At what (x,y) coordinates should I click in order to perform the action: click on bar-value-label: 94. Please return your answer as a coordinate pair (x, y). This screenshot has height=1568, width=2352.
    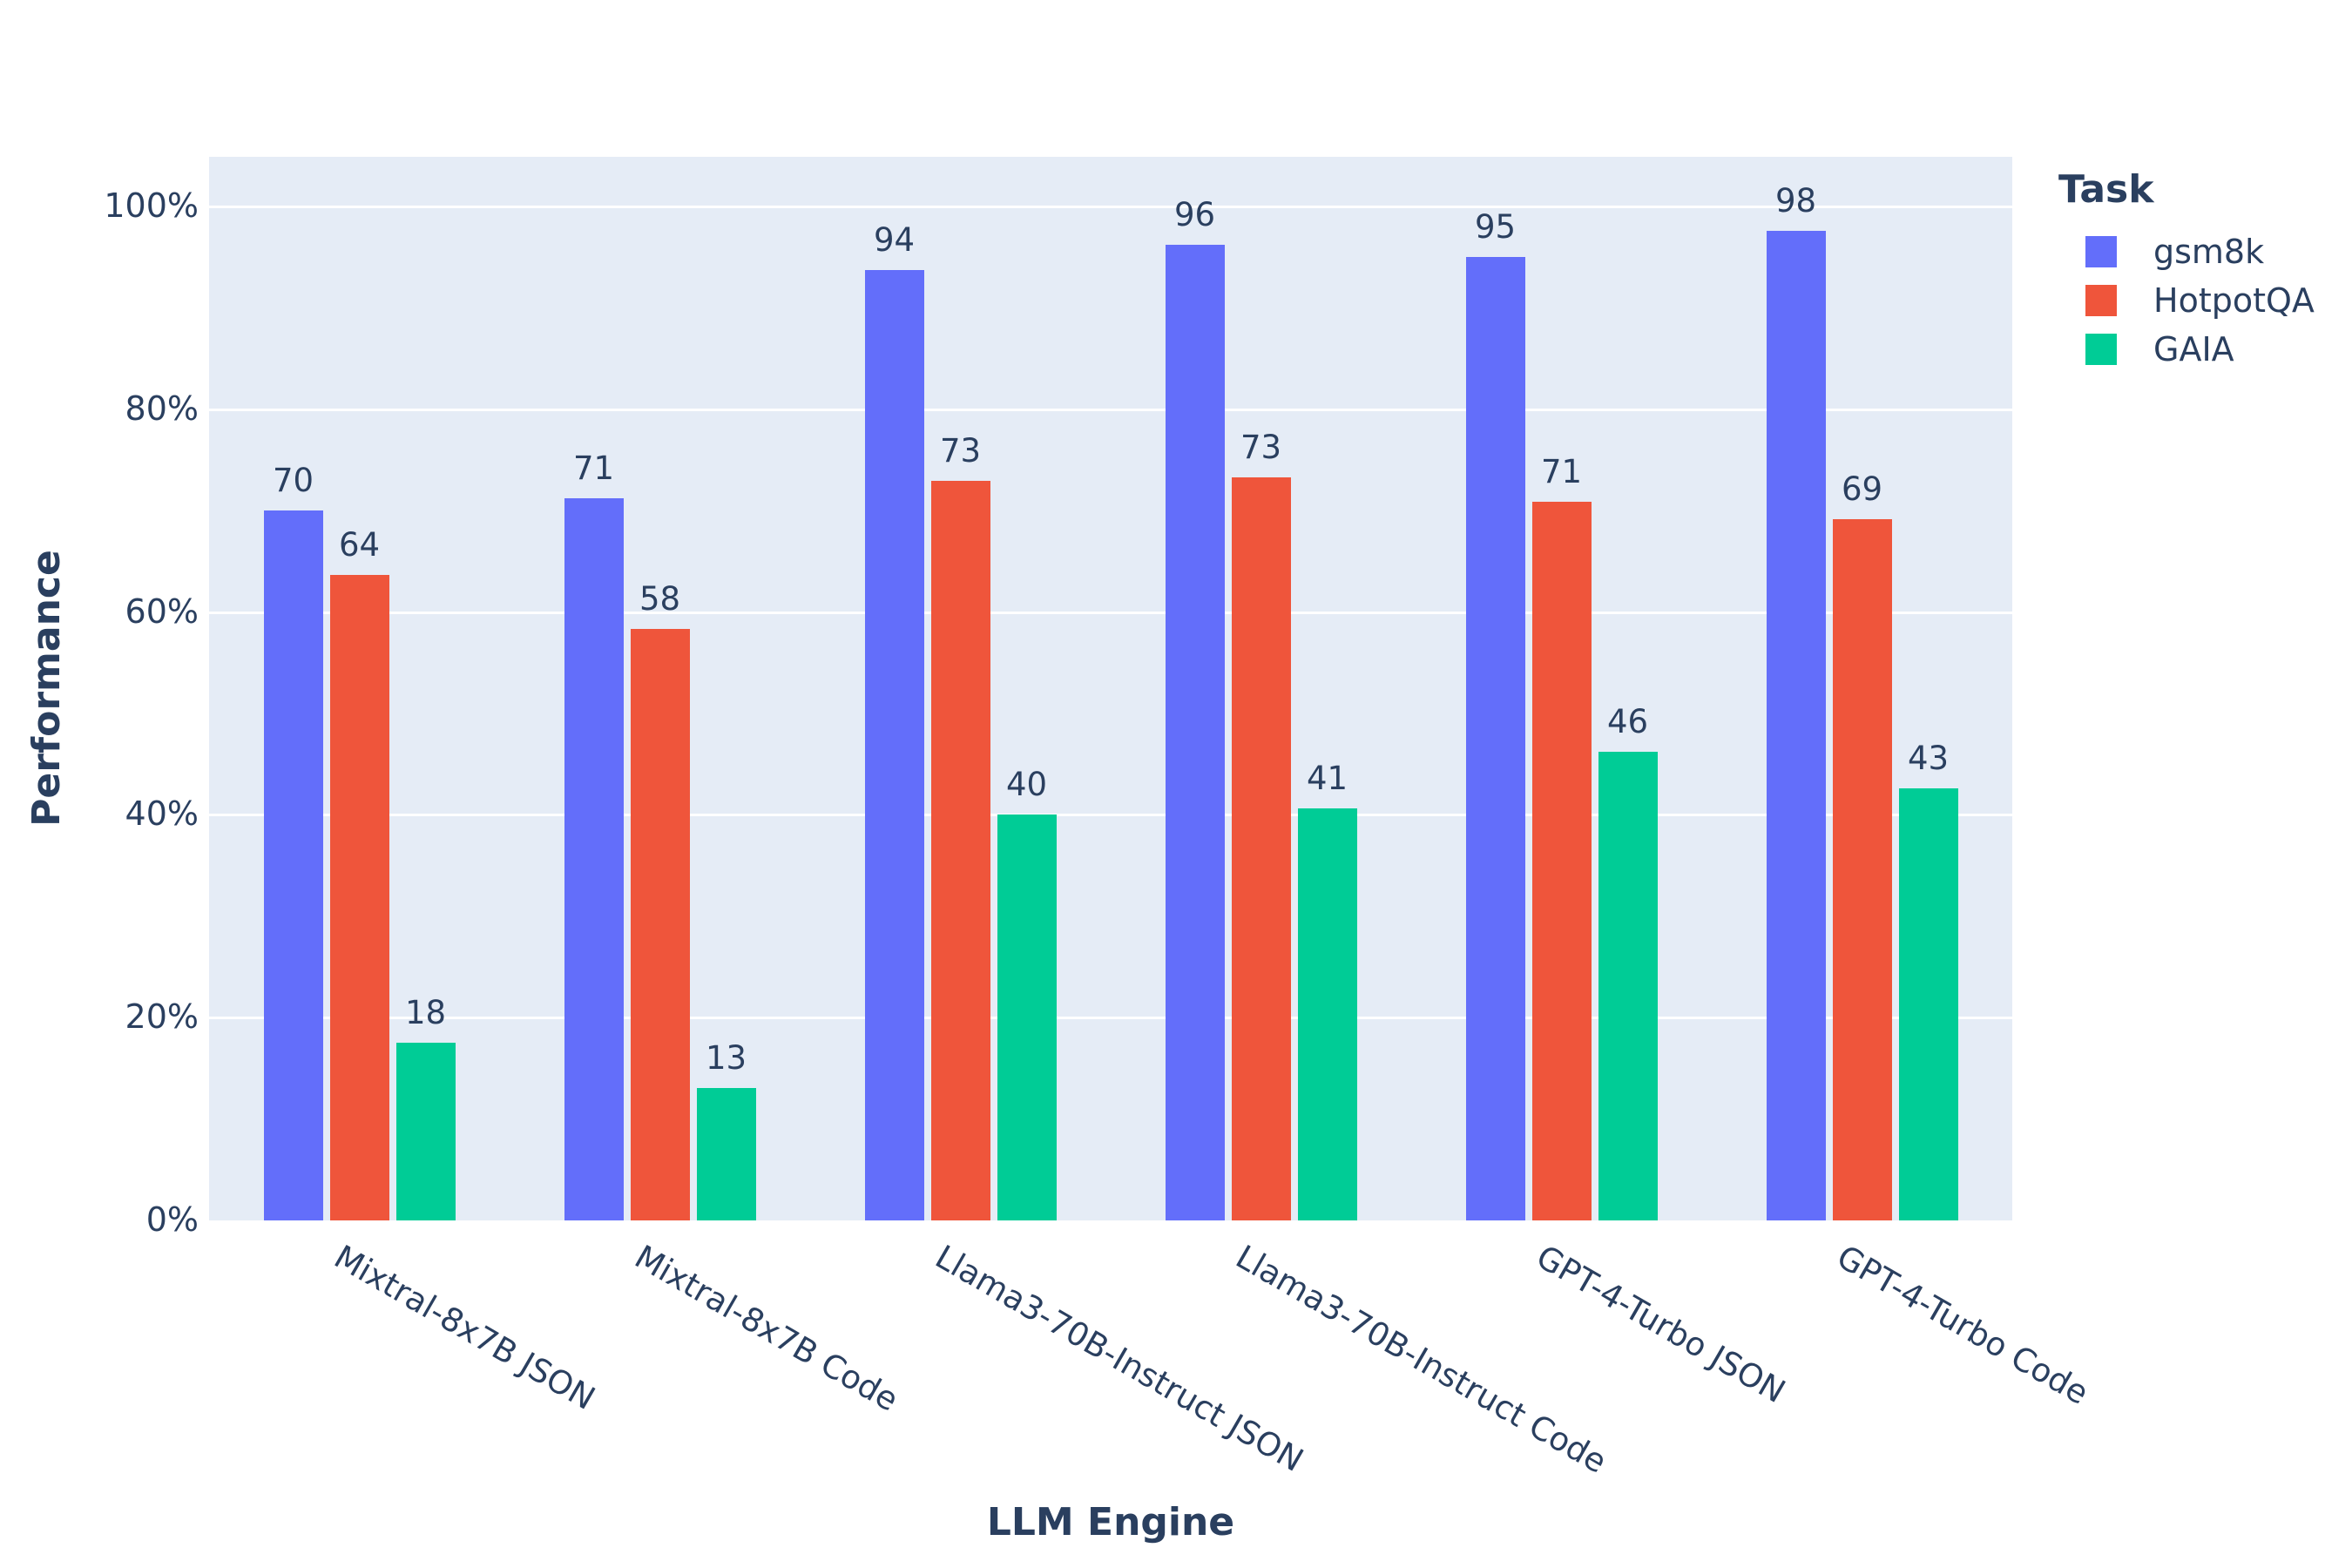
    Looking at the image, I should click on (895, 240).